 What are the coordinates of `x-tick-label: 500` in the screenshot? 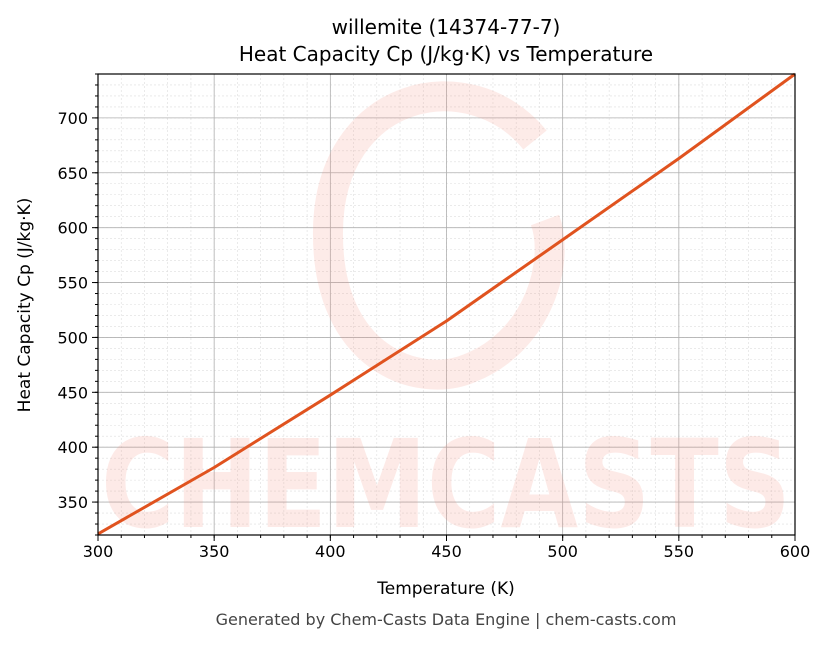 It's located at (562, 551).